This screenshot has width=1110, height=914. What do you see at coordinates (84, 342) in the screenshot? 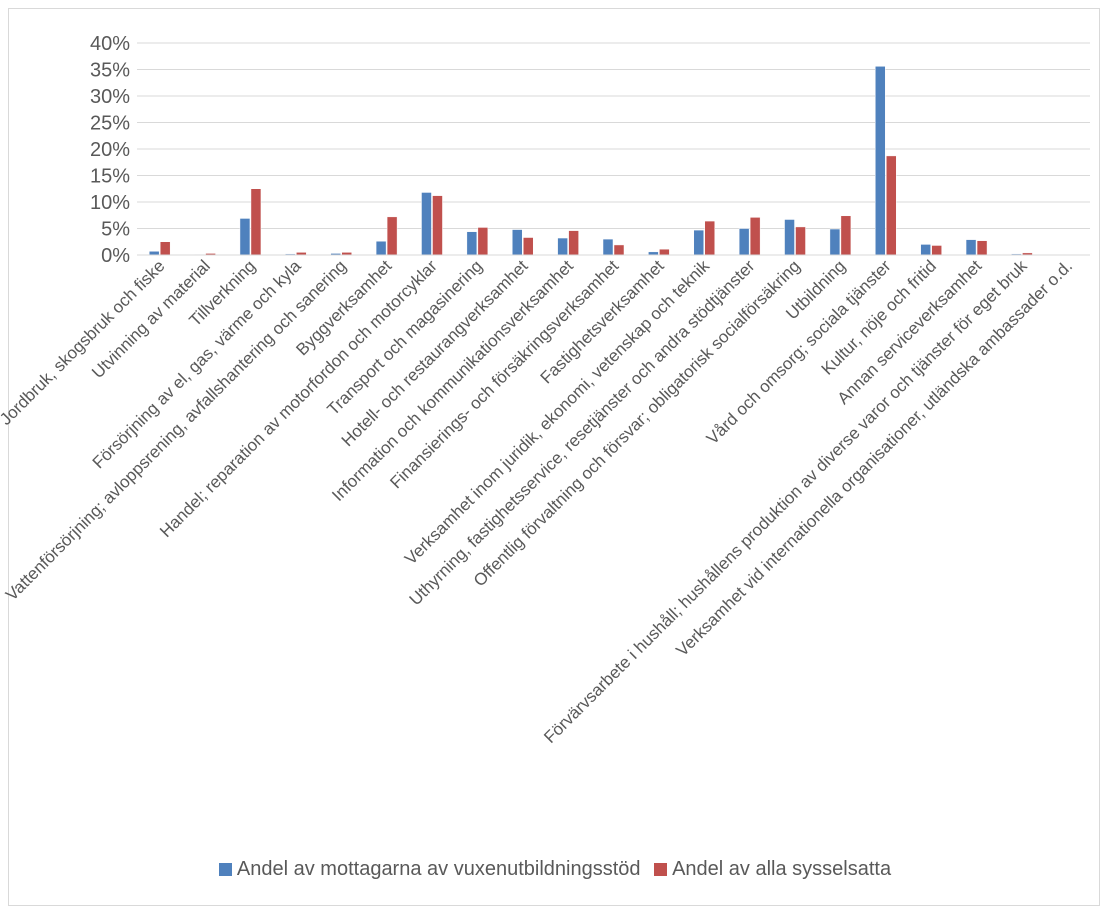
I see `category-label: Jordbruk, skogsbruk och fiske` at bounding box center [84, 342].